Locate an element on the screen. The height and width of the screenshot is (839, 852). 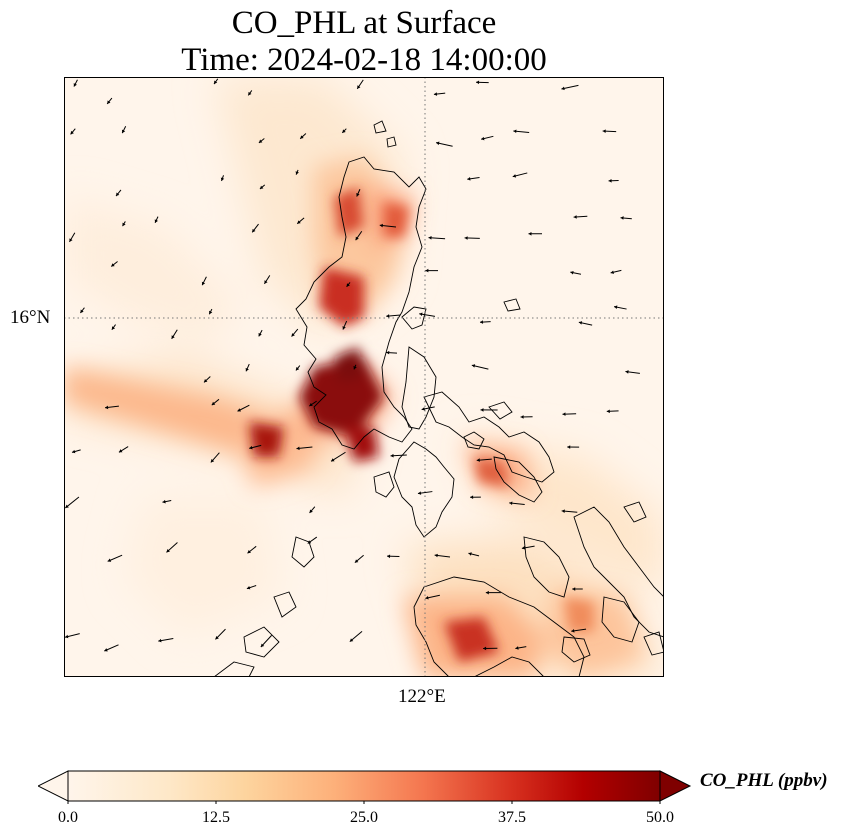
colorbar-extend-max is located at coordinates (675, 786).